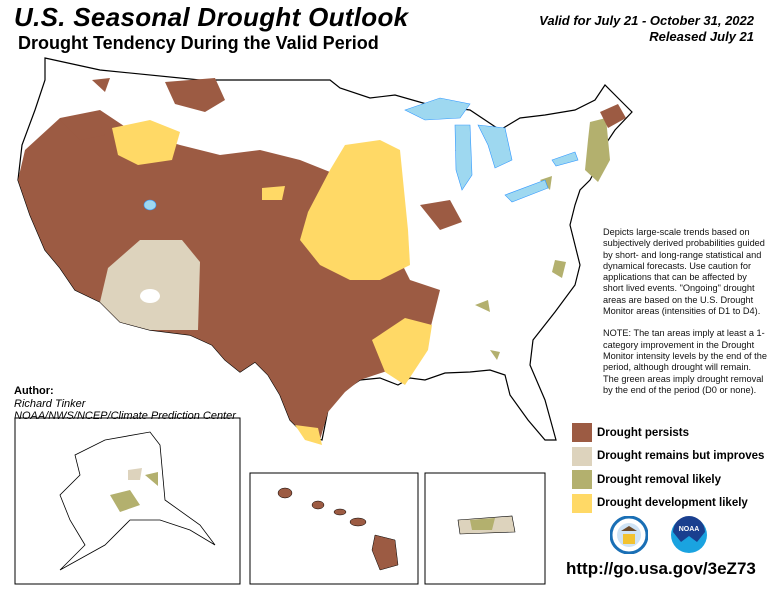  Describe the element at coordinates (402, 351) in the screenshot. I see `drought-development-lower-mississippi` at that location.